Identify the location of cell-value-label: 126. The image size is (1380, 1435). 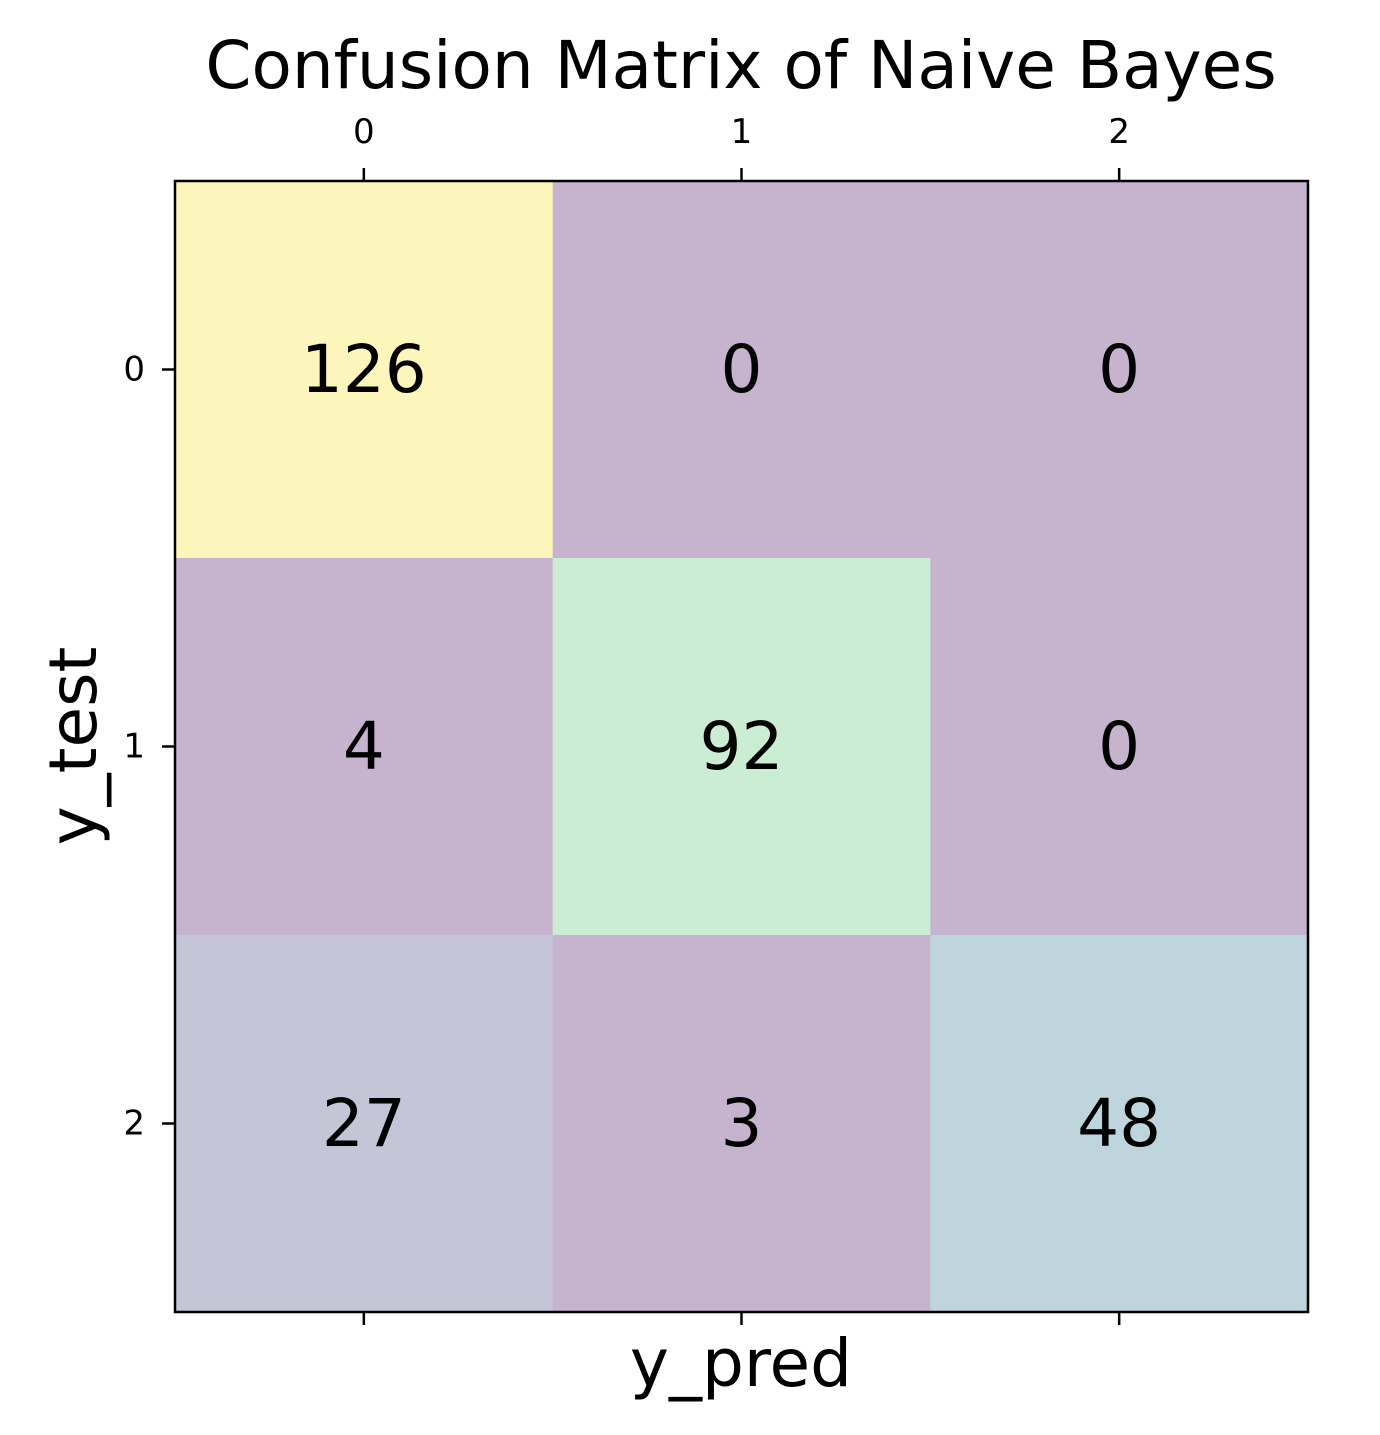
(364, 369).